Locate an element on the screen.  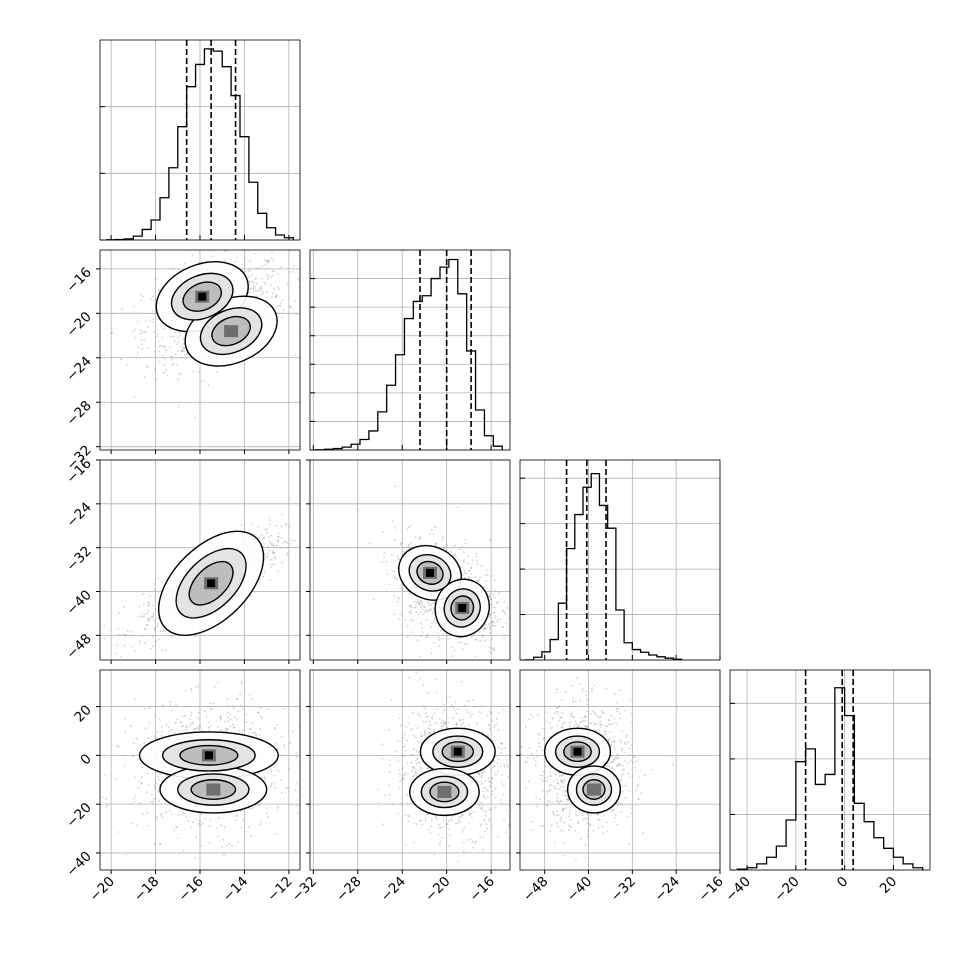
pair-0-2-content is located at coordinates (204, 585).